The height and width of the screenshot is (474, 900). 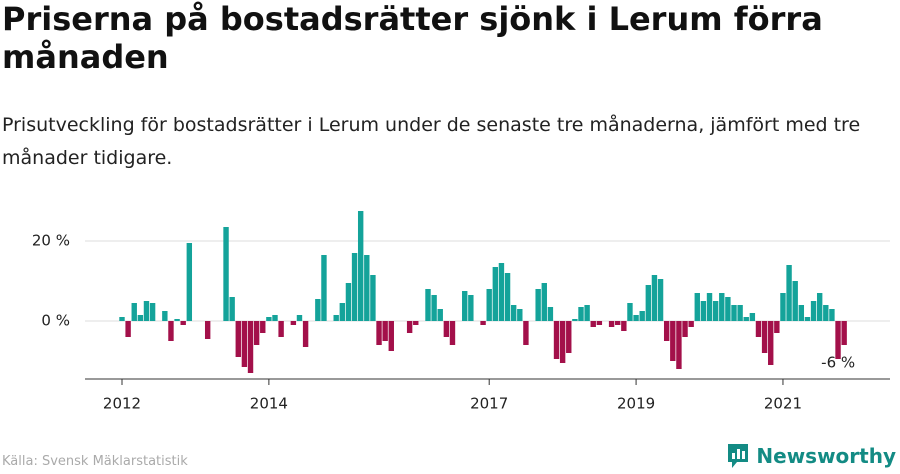 What do you see at coordinates (636, 404) in the screenshot?
I see `x-tick-label: 2019` at bounding box center [636, 404].